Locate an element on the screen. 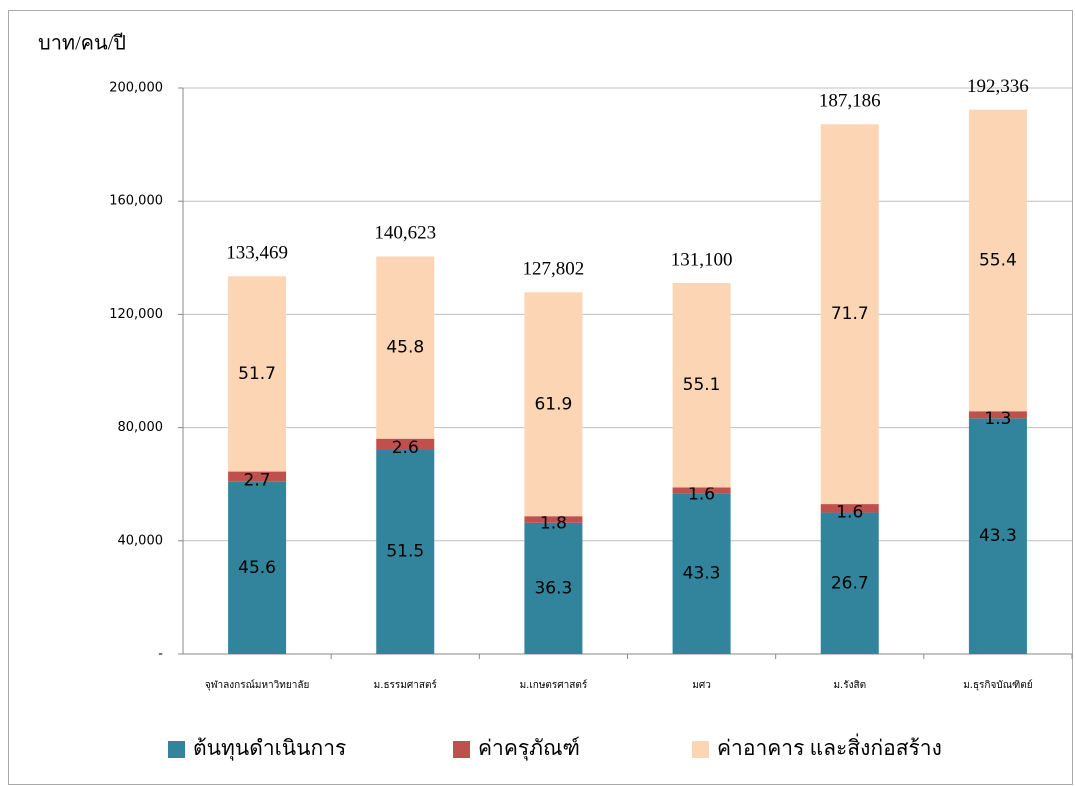 The height and width of the screenshot is (786, 1075). segment-label: 51.5 is located at coordinates (405, 552).